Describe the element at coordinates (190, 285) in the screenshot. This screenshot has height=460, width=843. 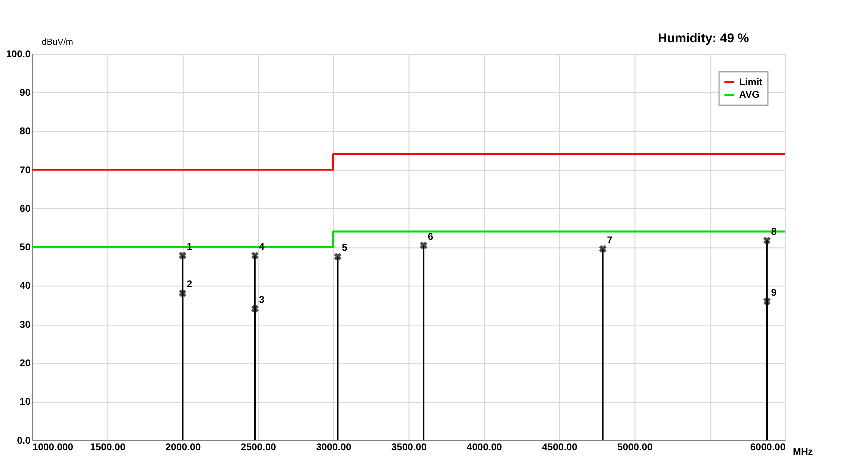
I see `annotation: 2` at that location.